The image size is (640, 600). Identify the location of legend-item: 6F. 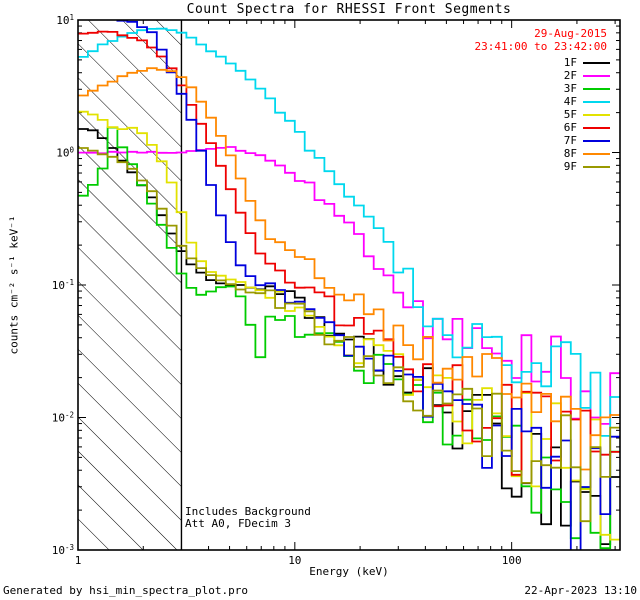
(587, 127).